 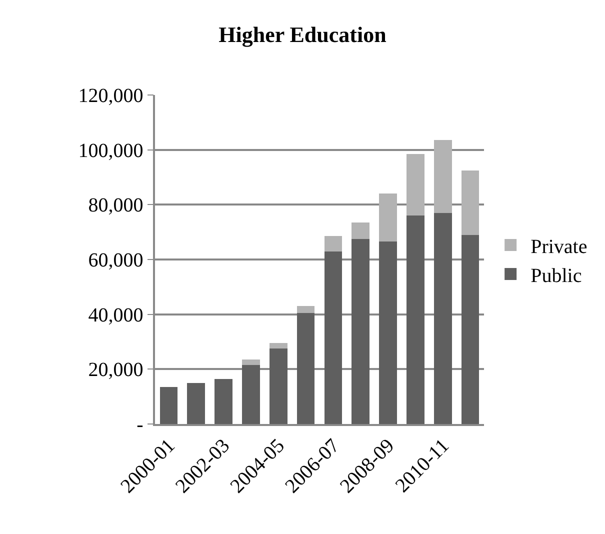 I want to click on chart-title: Higher Education, so click(x=302, y=35).